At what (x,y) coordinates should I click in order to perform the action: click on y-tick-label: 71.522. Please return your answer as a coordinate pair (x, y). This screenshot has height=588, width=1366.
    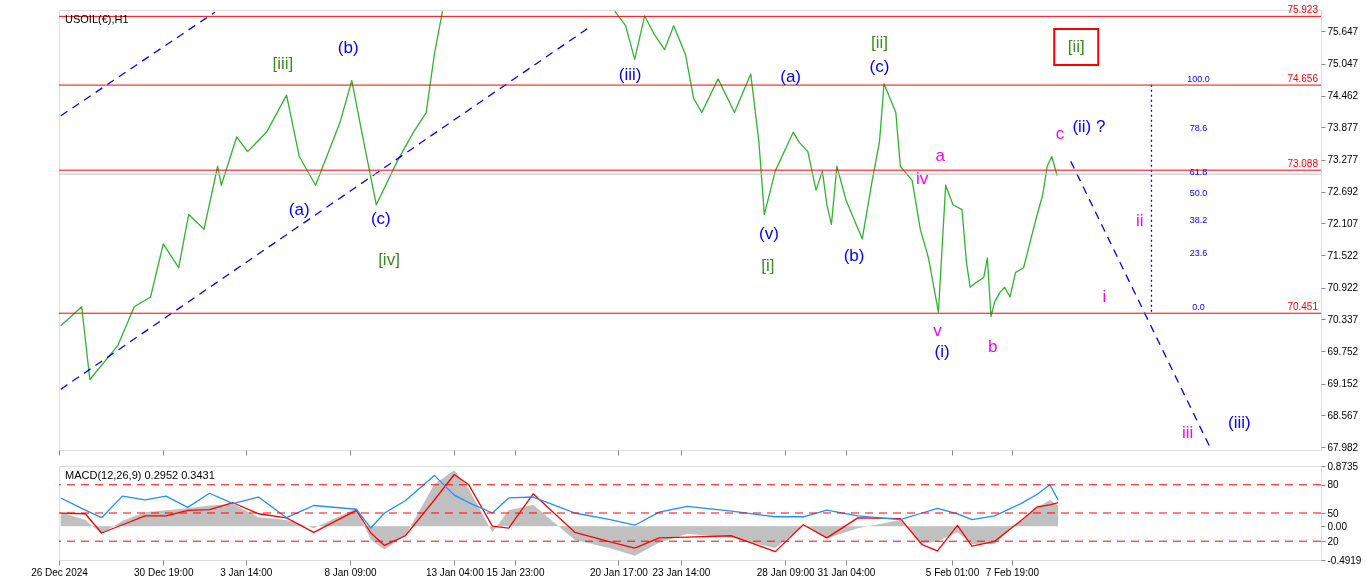
    Looking at the image, I should click on (1343, 255).